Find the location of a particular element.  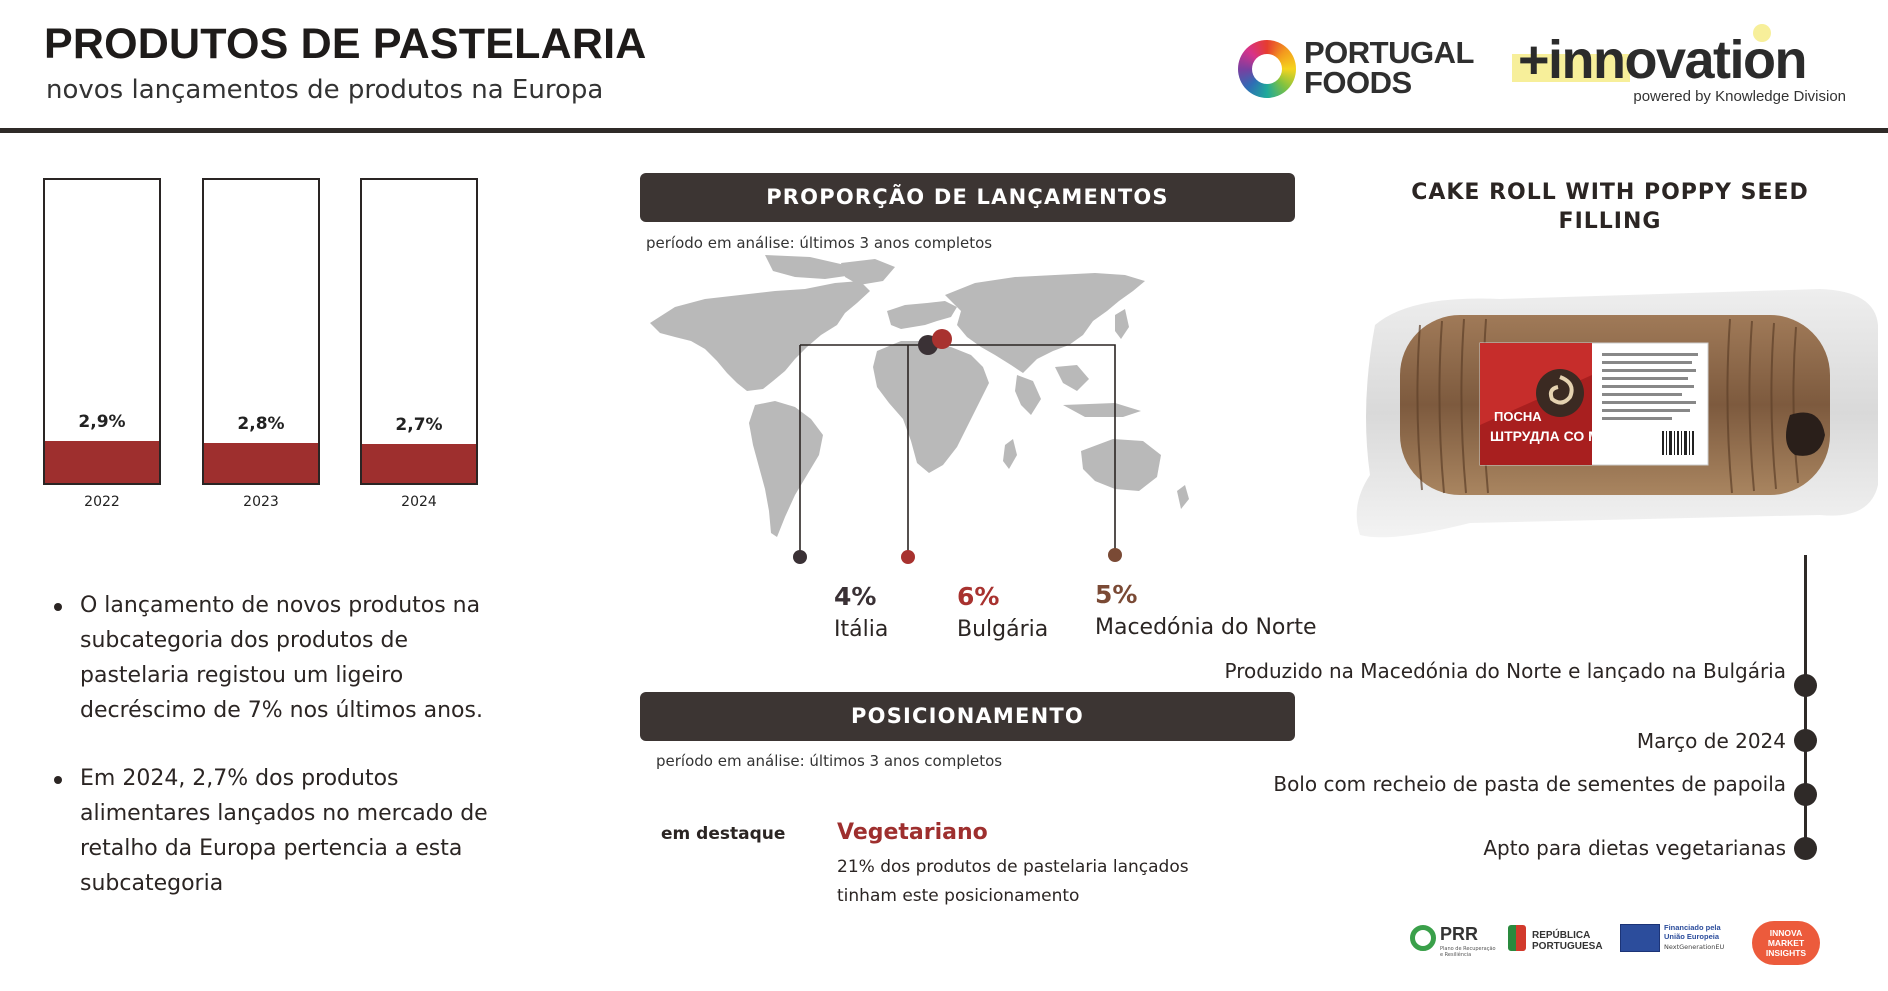

marker-macedonia is located at coordinates (1115, 555).